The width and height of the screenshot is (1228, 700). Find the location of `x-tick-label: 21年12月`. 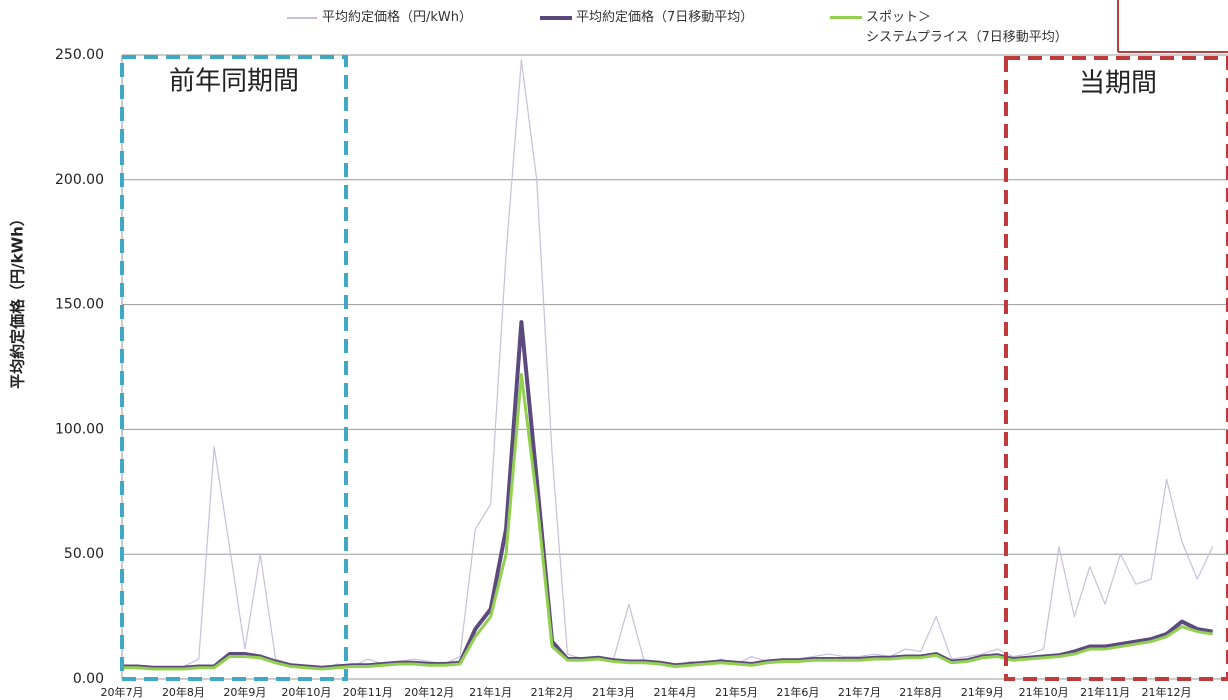

x-tick-label: 21年12月 is located at coordinates (1167, 692).